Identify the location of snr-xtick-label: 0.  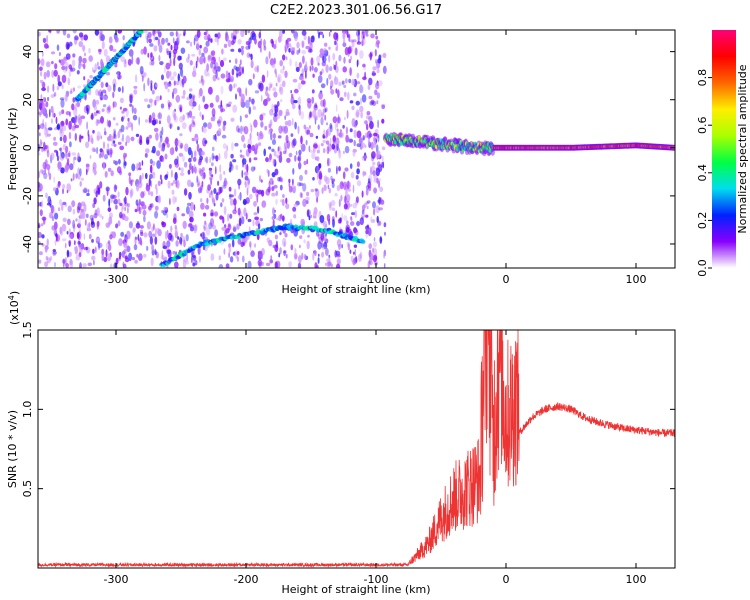
(506, 579).